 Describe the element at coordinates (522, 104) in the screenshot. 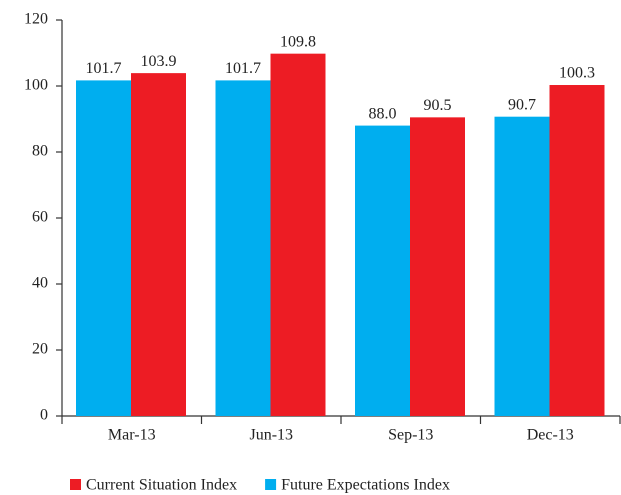

I see `value-label: 90.7` at that location.